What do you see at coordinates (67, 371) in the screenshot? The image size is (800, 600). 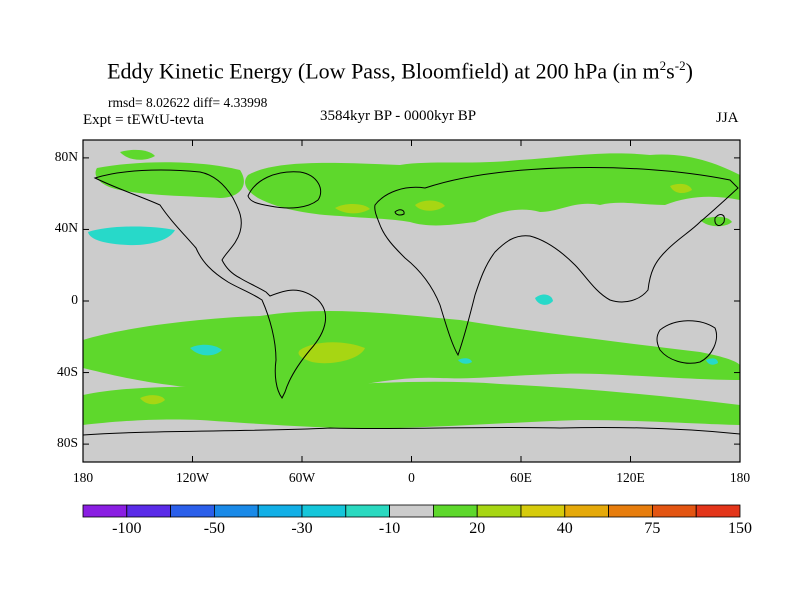 I see `lat-label: 40S` at bounding box center [67, 371].